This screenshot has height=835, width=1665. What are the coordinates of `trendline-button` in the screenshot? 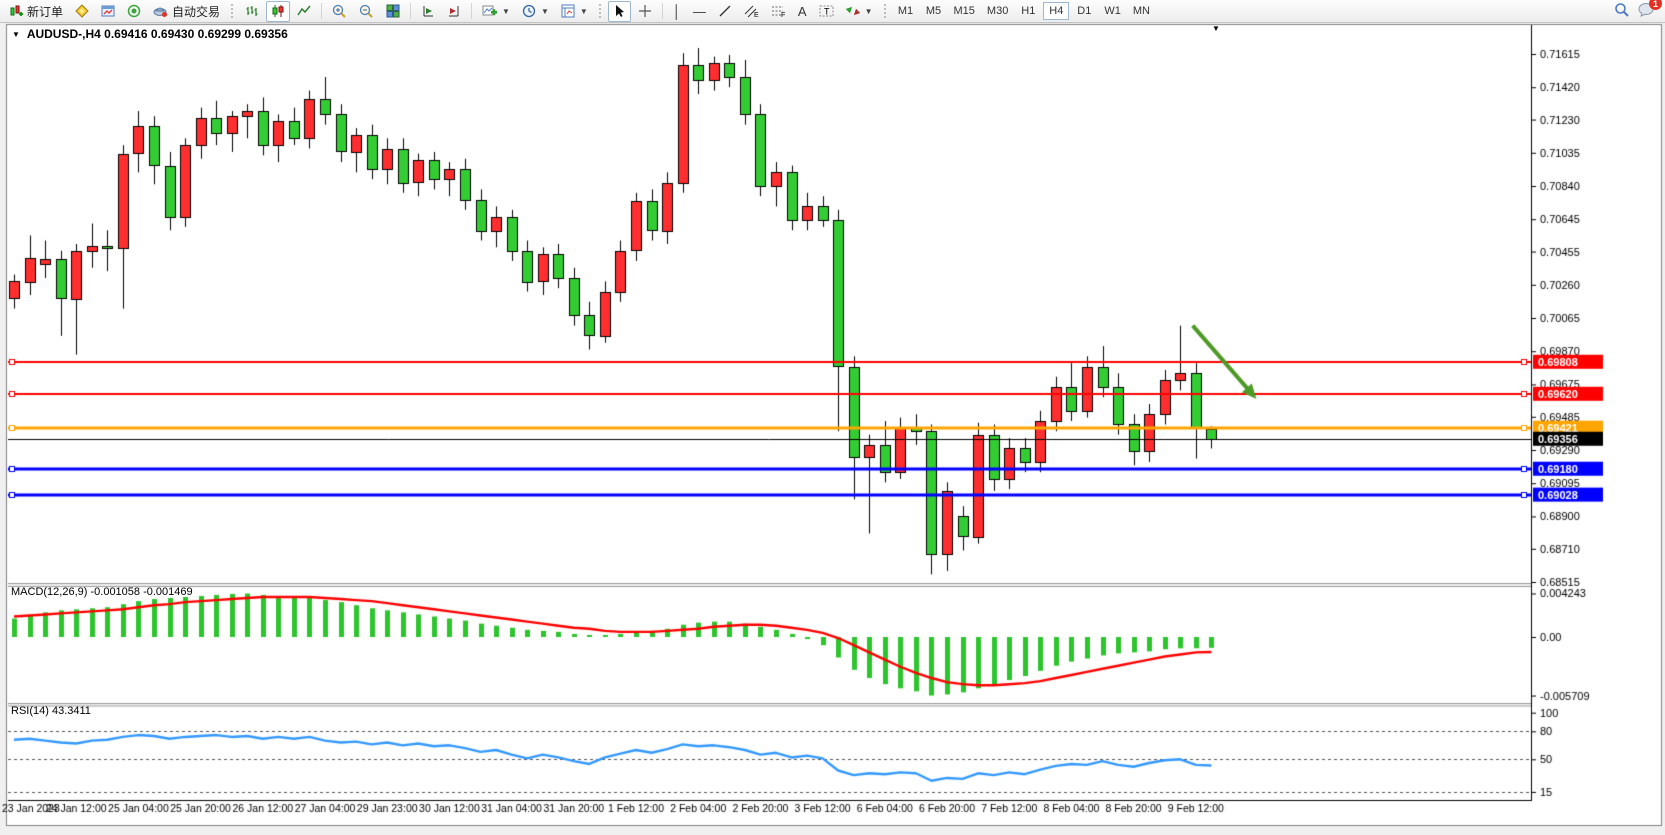 It's located at (725, 11).